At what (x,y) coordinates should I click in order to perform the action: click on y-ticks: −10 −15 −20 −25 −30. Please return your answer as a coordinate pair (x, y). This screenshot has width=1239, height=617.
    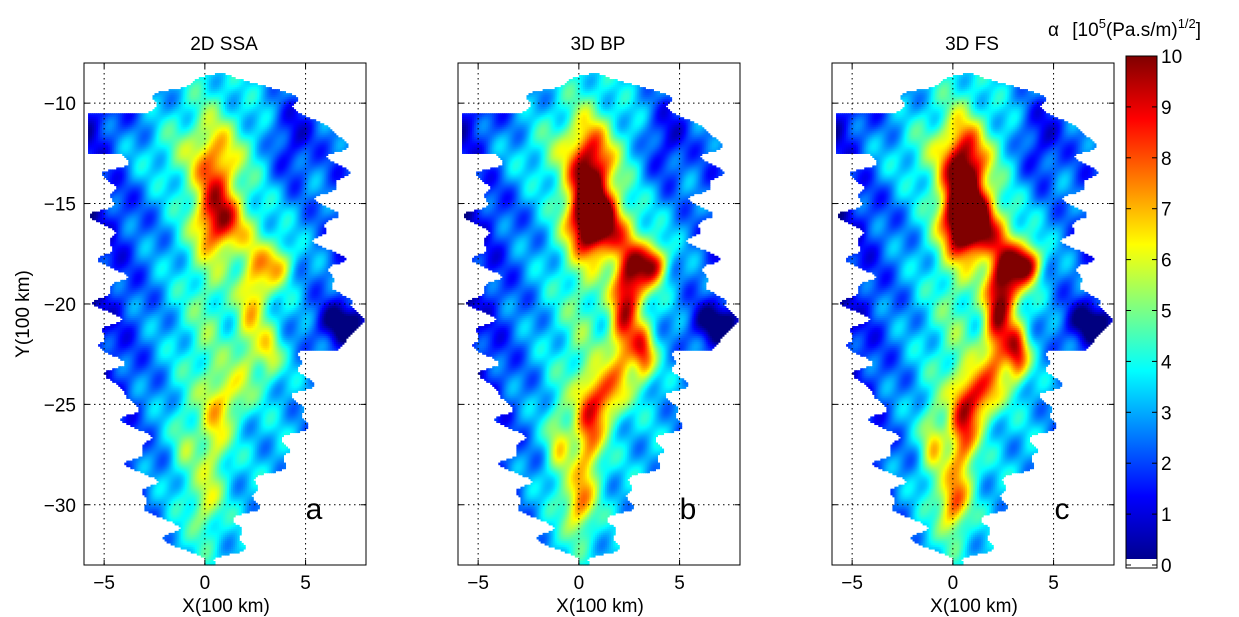
    Looking at the image, I should click on (60, 305).